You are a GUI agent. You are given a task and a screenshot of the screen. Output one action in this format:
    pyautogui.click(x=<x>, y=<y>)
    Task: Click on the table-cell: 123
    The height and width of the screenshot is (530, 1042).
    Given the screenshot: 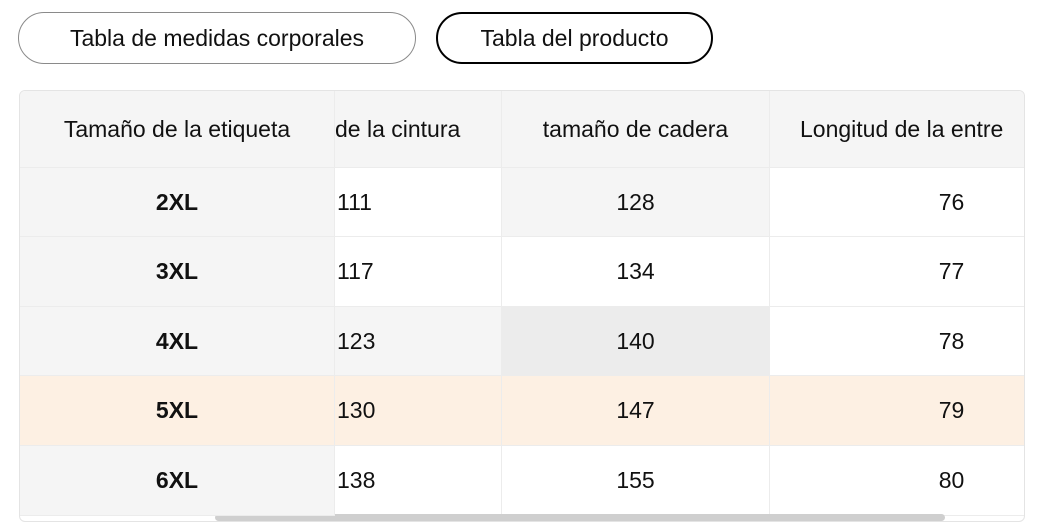 What is the action you would take?
    pyautogui.click(x=418, y=341)
    